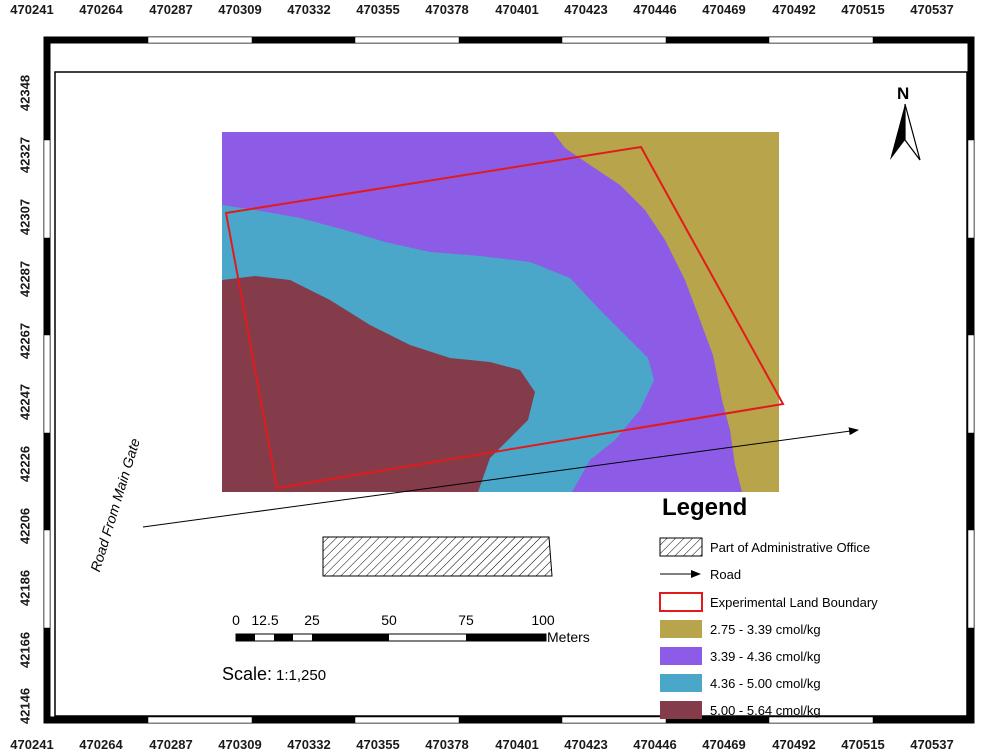  What do you see at coordinates (517, 9) in the screenshot?
I see `grid-x-label-top: 470401` at bounding box center [517, 9].